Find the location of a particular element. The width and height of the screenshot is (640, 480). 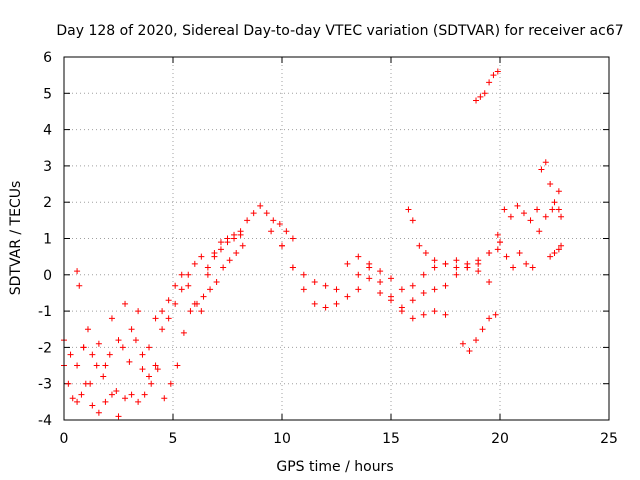

series-s6 is located at coordinates (424, 273).